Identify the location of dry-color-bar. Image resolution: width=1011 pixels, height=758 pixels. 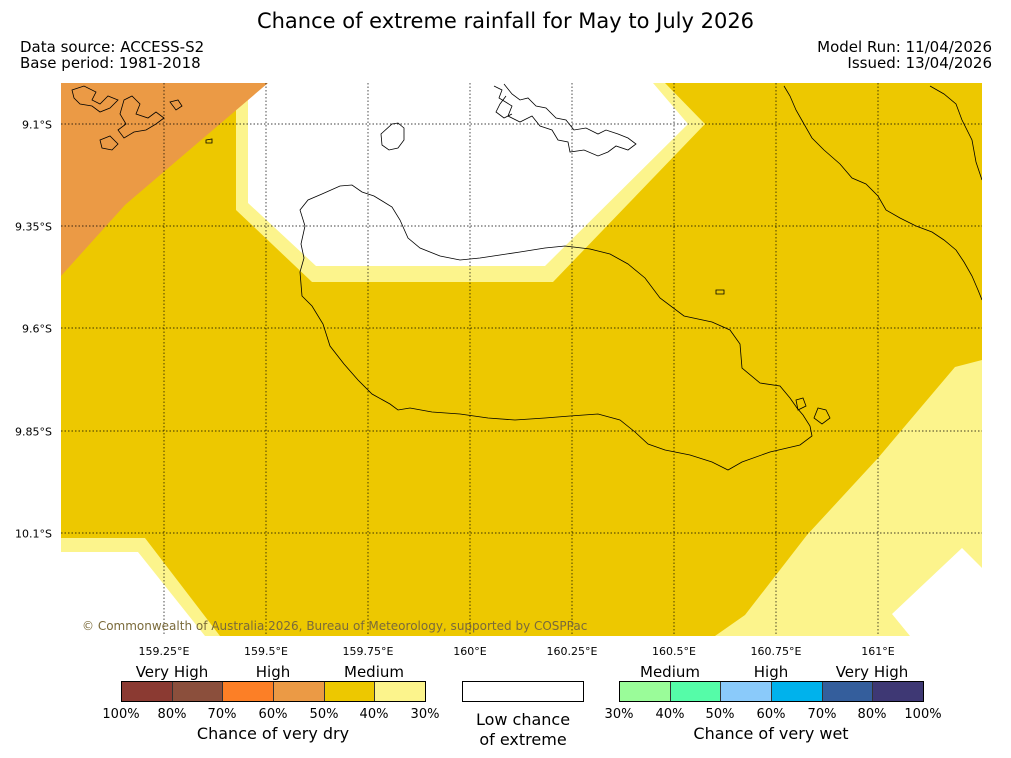
(273, 691).